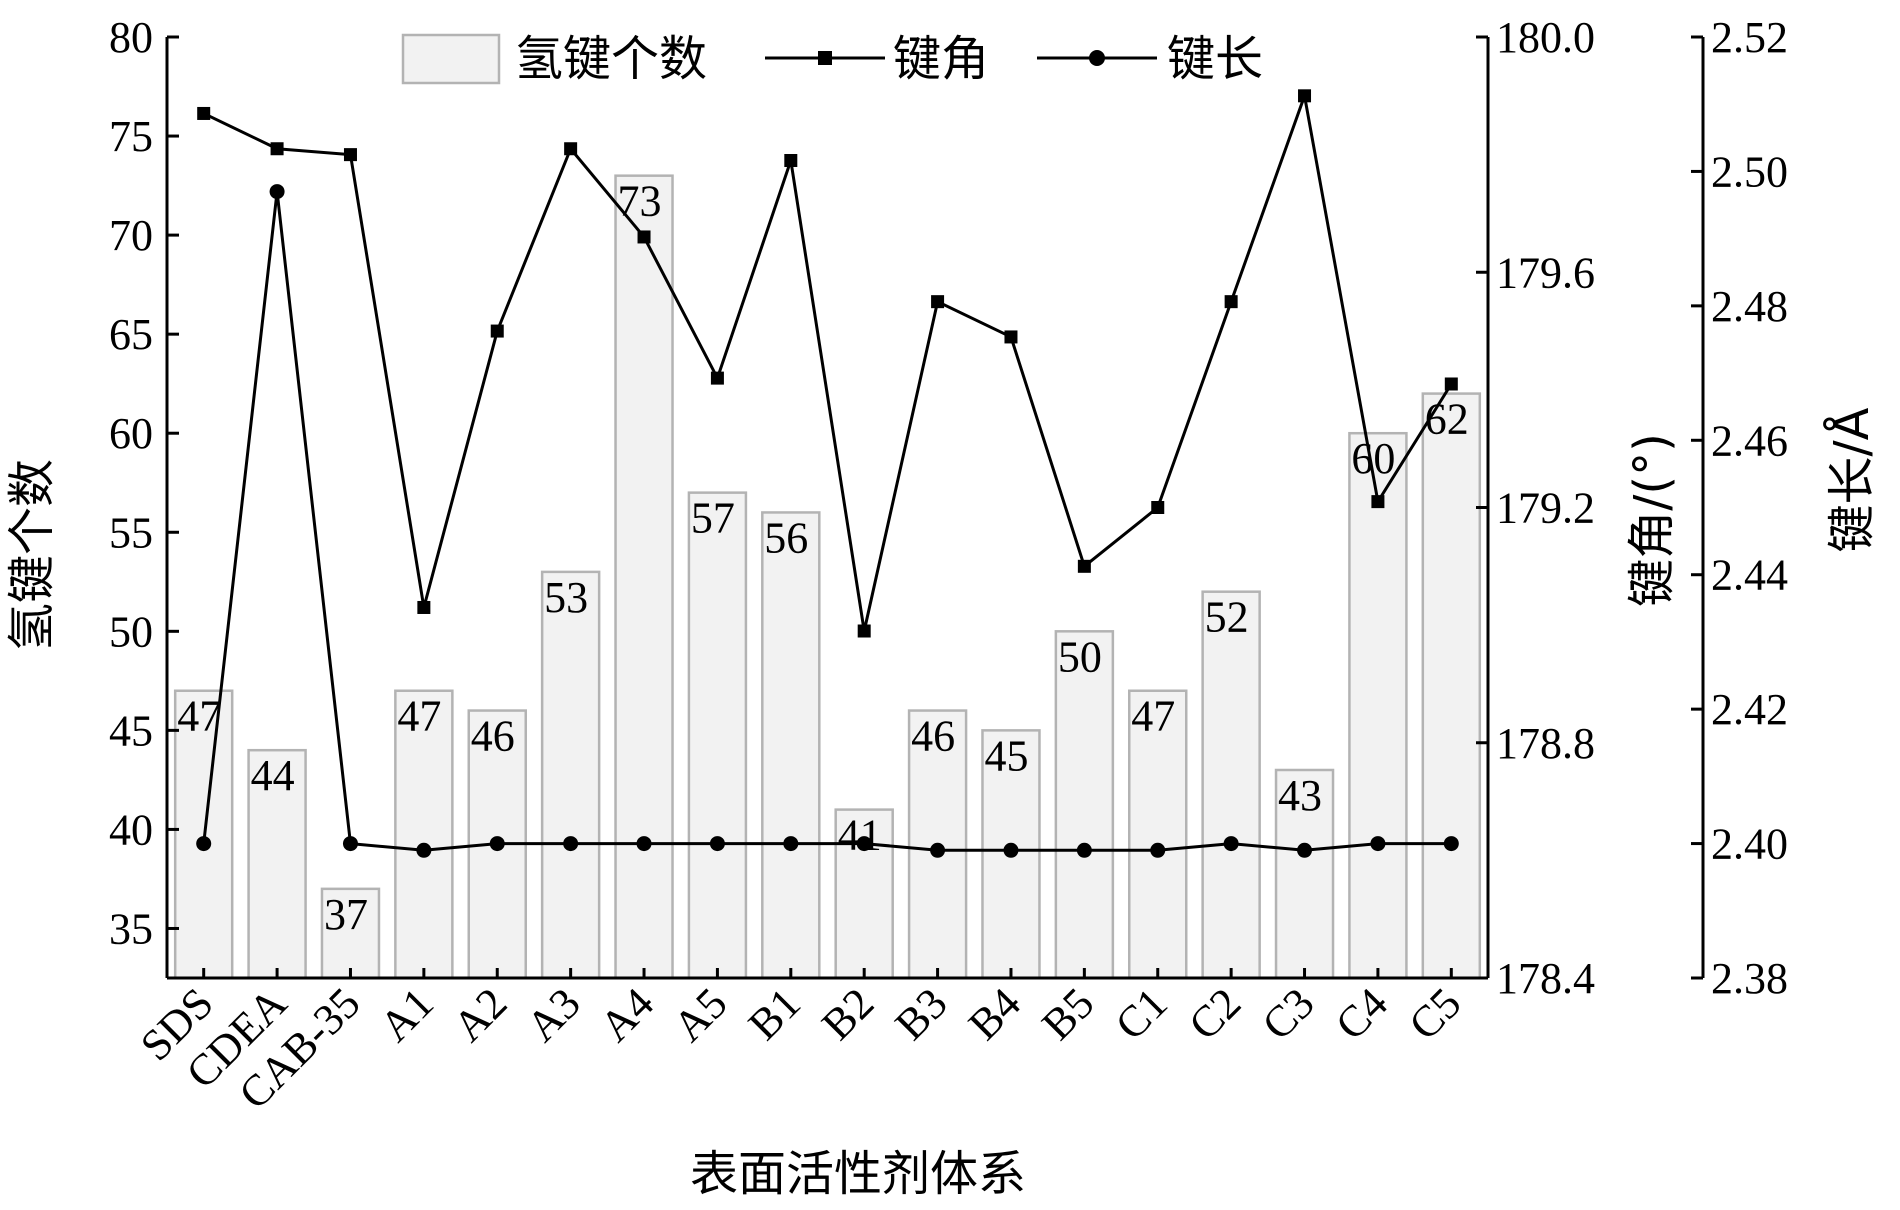 This screenshot has height=1210, width=1900. Describe the element at coordinates (553, 1014) in the screenshot. I see `x-tick-label: A3` at that location.